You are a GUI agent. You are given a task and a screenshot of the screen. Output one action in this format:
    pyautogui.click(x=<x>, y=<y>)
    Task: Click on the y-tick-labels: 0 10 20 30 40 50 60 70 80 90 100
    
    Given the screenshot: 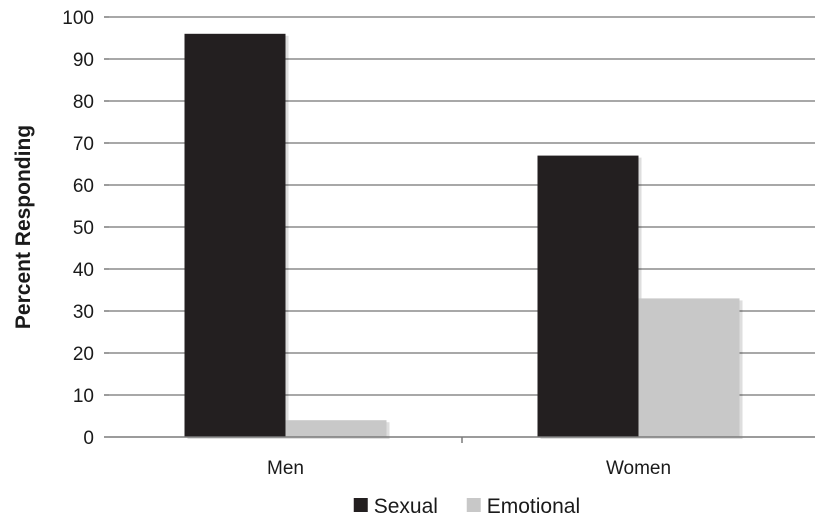 What is the action you would take?
    pyautogui.click(x=78, y=228)
    